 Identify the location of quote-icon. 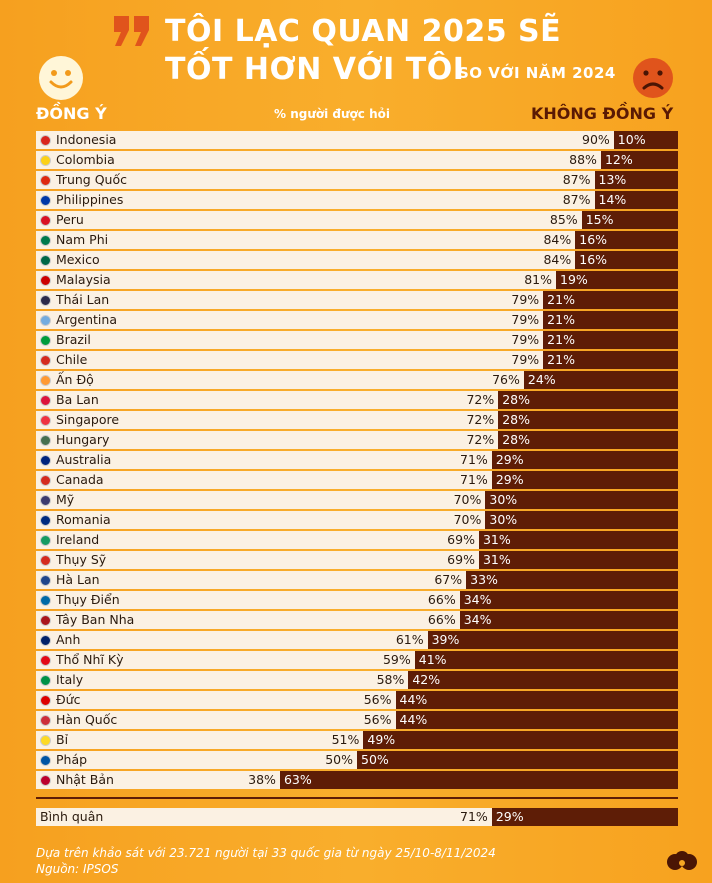
(131, 31).